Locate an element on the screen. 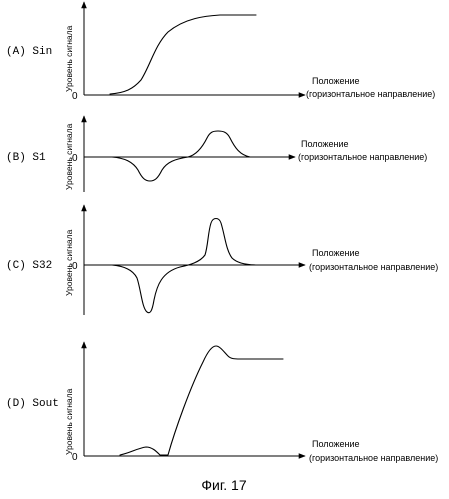  panel-label: (C) S32 is located at coordinates (29, 266).